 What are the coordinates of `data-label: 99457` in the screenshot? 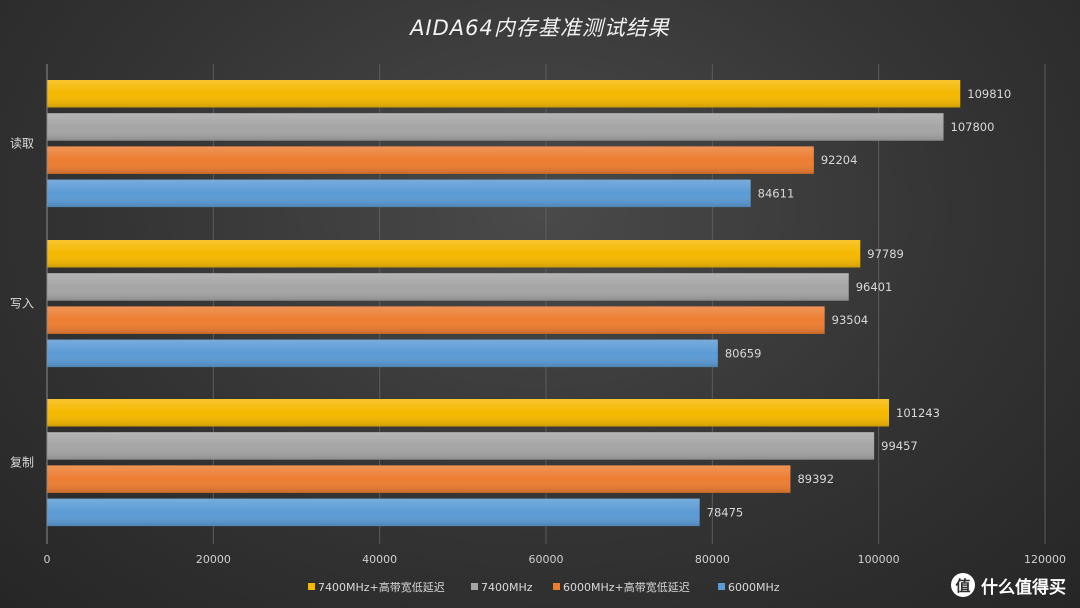 It's located at (899, 446).